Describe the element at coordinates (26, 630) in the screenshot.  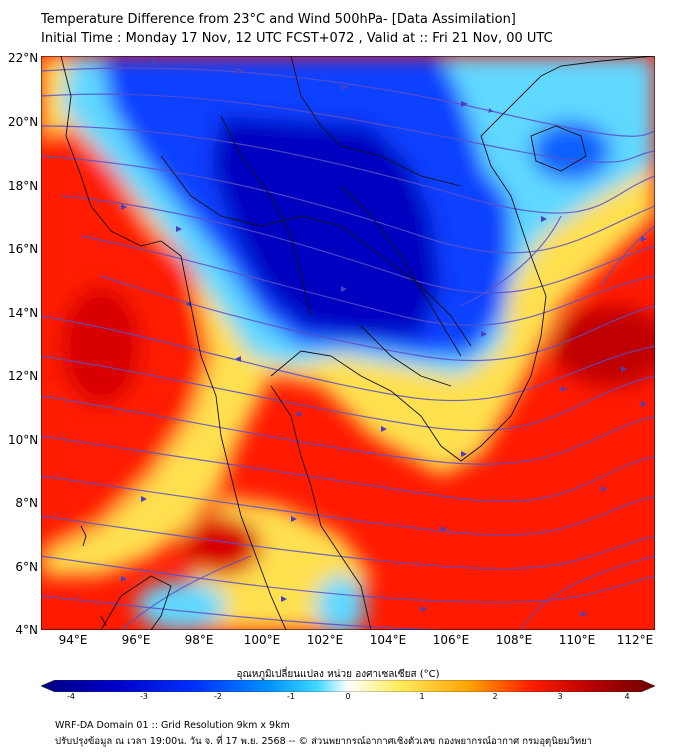
I see `lat-label-4n: 4°N` at that location.